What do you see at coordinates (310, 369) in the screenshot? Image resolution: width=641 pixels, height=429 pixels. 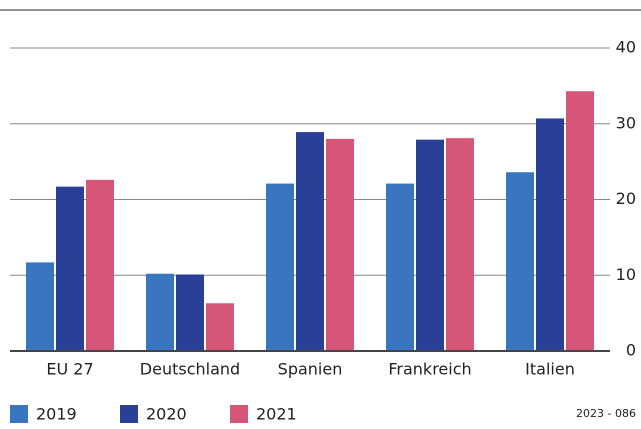 I see `x-tick-label: Spanien` at bounding box center [310, 369].